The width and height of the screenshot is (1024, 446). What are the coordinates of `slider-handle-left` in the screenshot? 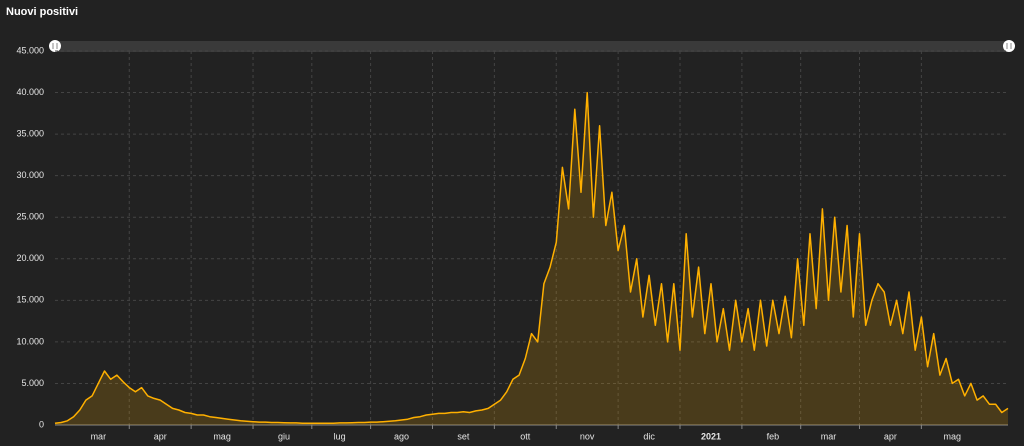 It's located at (55, 46).